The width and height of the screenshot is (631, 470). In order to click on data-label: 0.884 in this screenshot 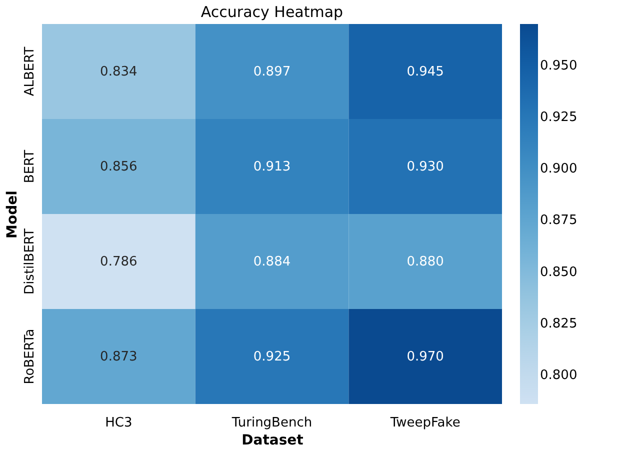, I will do `click(272, 262)`.